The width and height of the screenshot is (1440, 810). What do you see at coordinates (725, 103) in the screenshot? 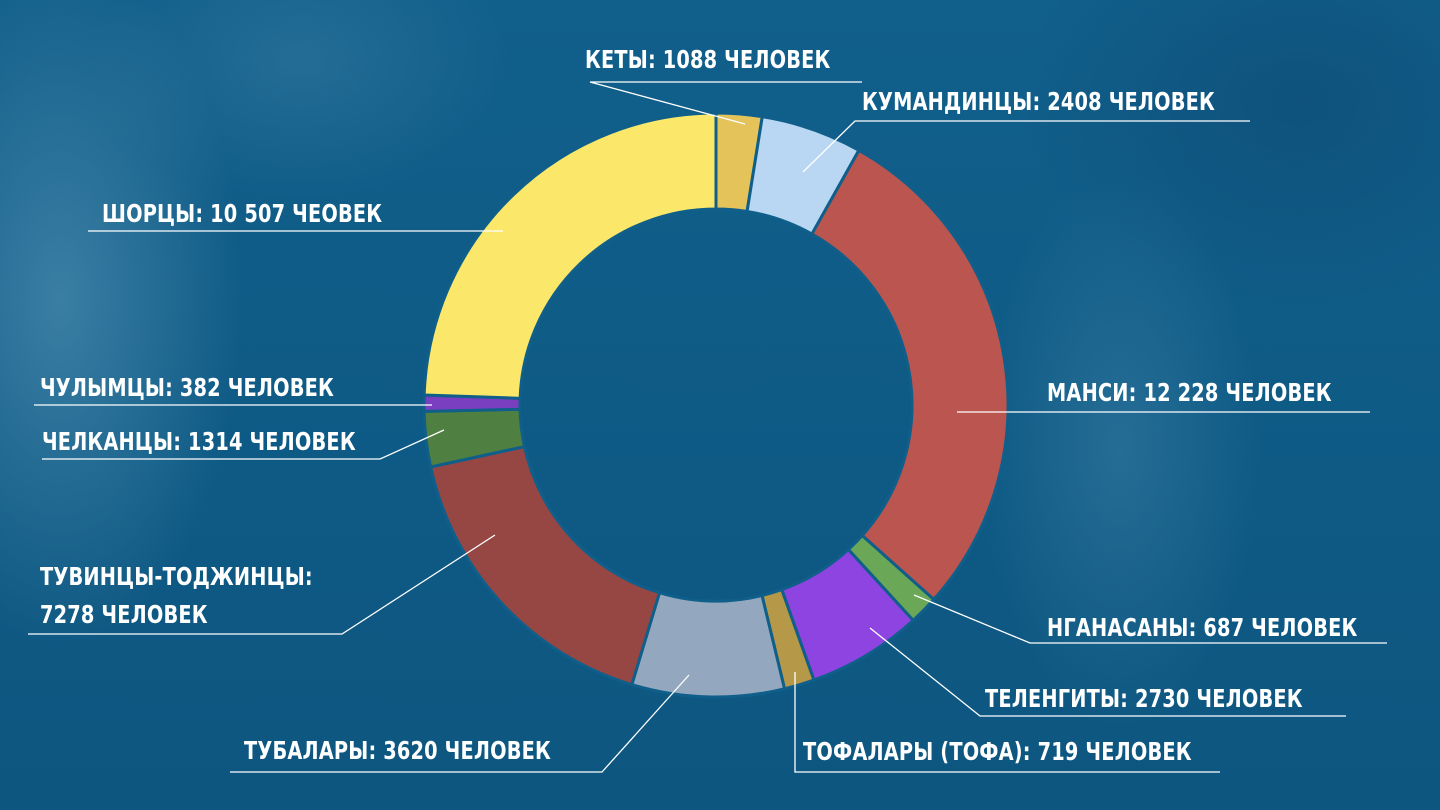
I see `leader-kety` at bounding box center [725, 103].